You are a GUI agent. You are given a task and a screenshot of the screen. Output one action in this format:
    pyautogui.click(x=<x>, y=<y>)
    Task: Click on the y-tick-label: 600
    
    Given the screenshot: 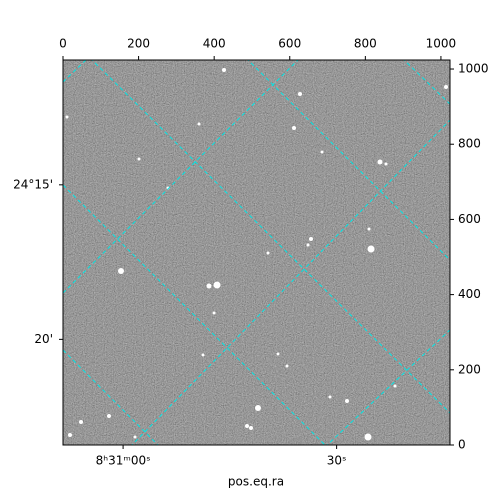 What is the action you would take?
    pyautogui.click(x=469, y=219)
    